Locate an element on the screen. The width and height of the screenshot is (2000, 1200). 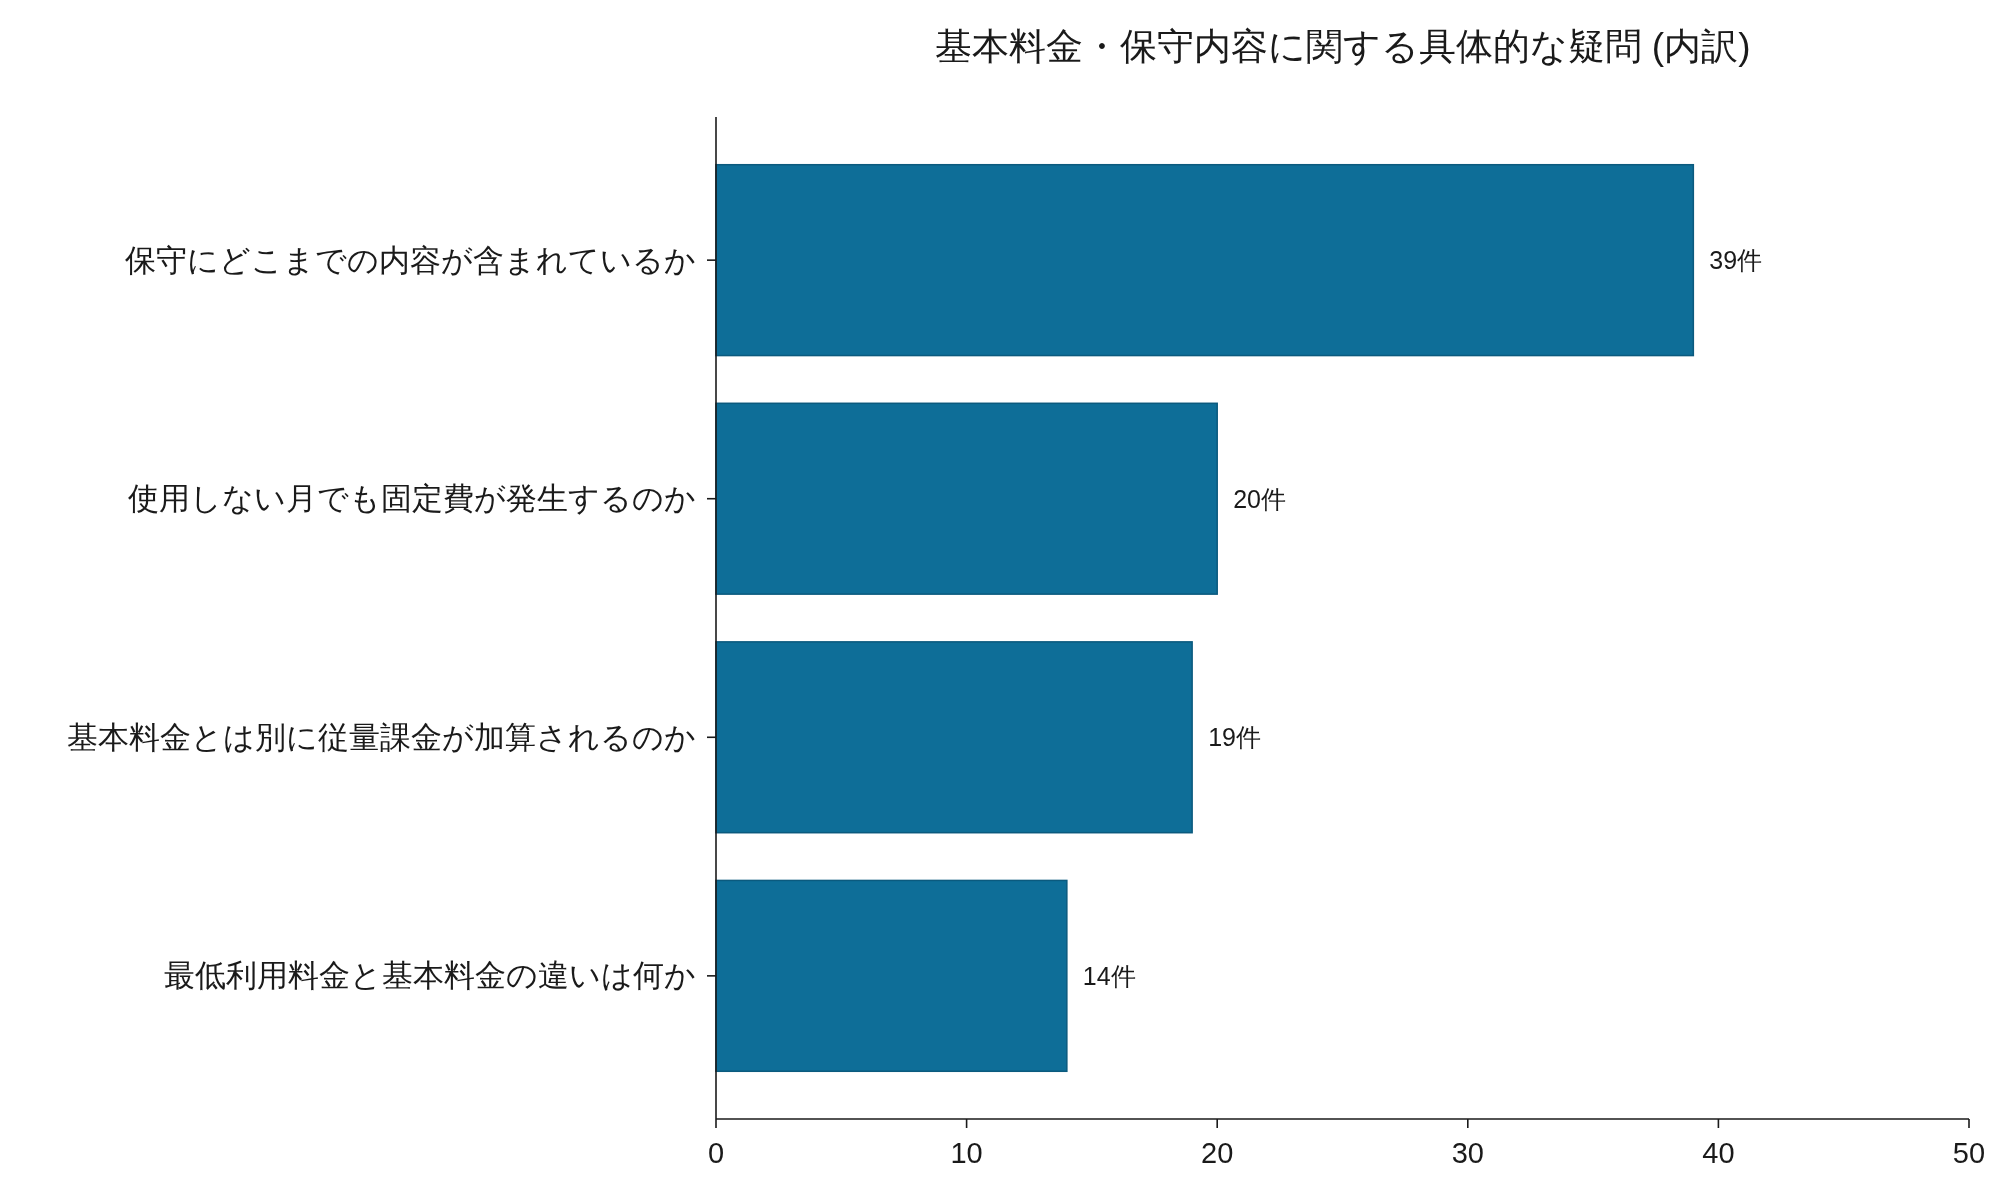
title: 基本料金・保守内容に関する具体的な疑問 (内訳) is located at coordinates (1342, 46).